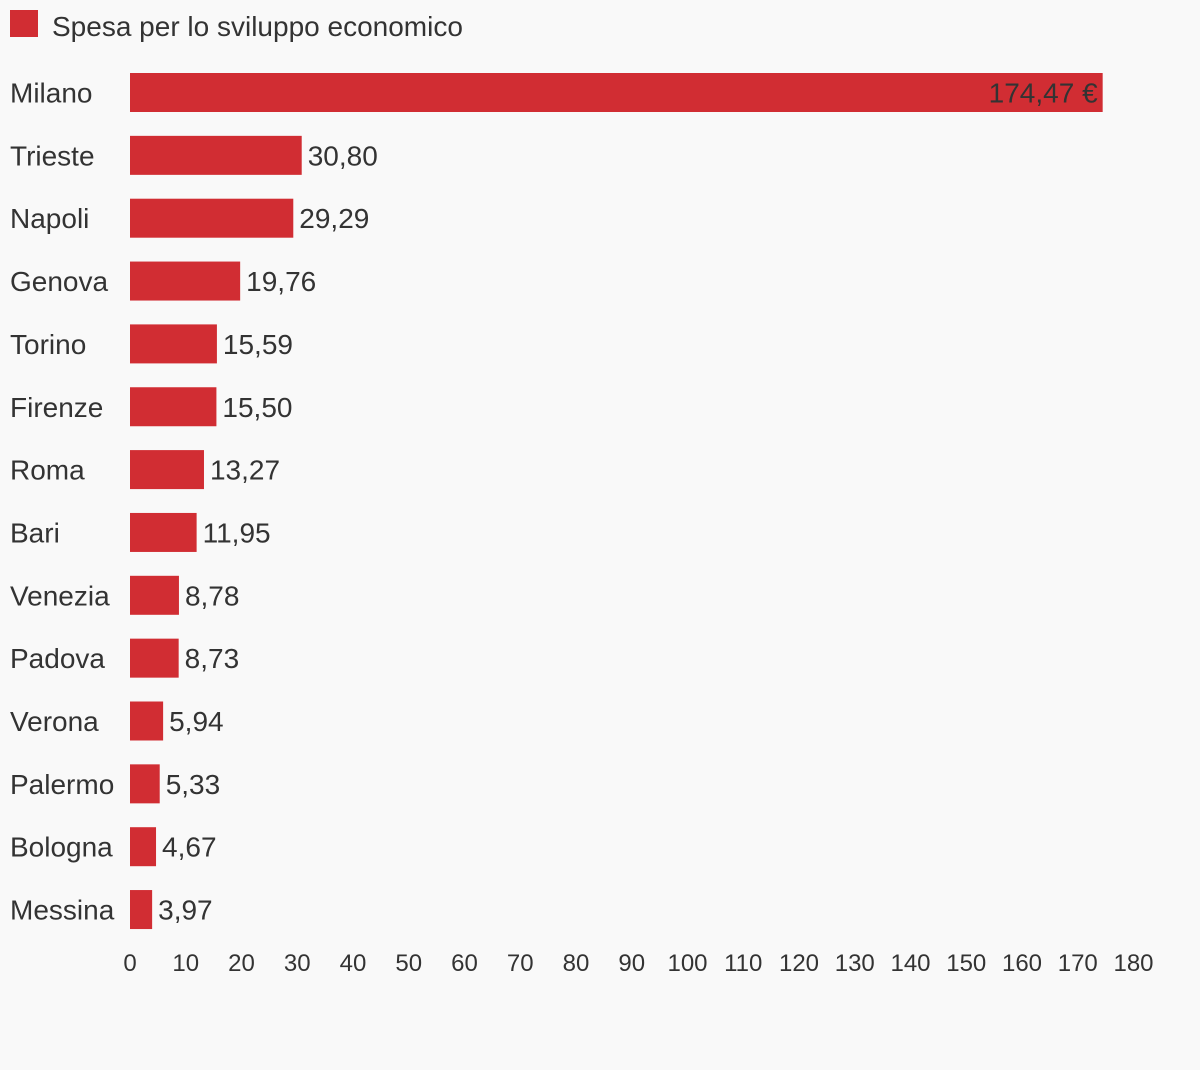 This screenshot has width=1200, height=1070. I want to click on legend-swatch, so click(24, 23).